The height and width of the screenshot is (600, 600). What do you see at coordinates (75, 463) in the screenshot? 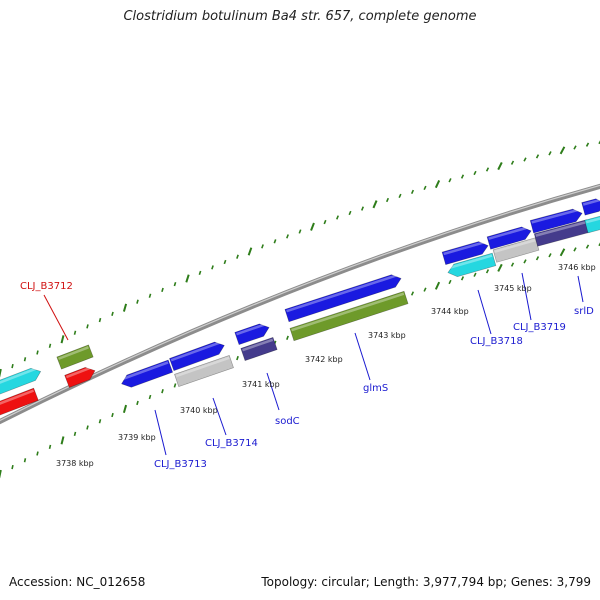
I see `kbp-label: 3738 kbp` at bounding box center [75, 463].